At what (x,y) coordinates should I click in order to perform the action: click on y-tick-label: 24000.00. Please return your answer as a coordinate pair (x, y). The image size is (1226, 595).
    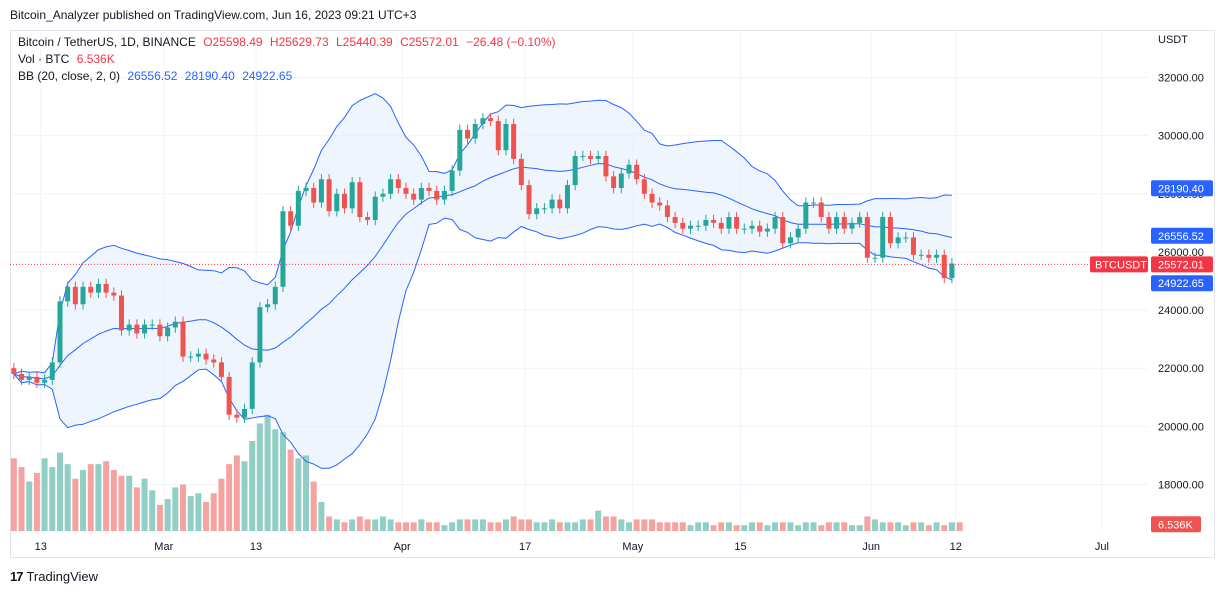
    Looking at the image, I should click on (1181, 311).